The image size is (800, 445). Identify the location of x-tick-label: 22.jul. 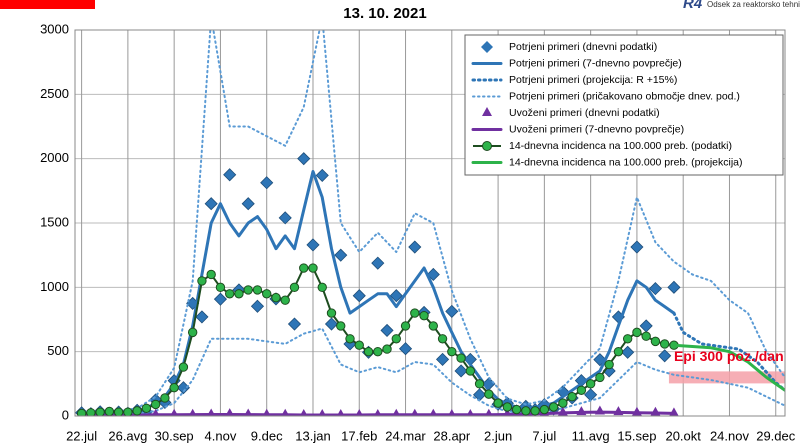
(81, 435).